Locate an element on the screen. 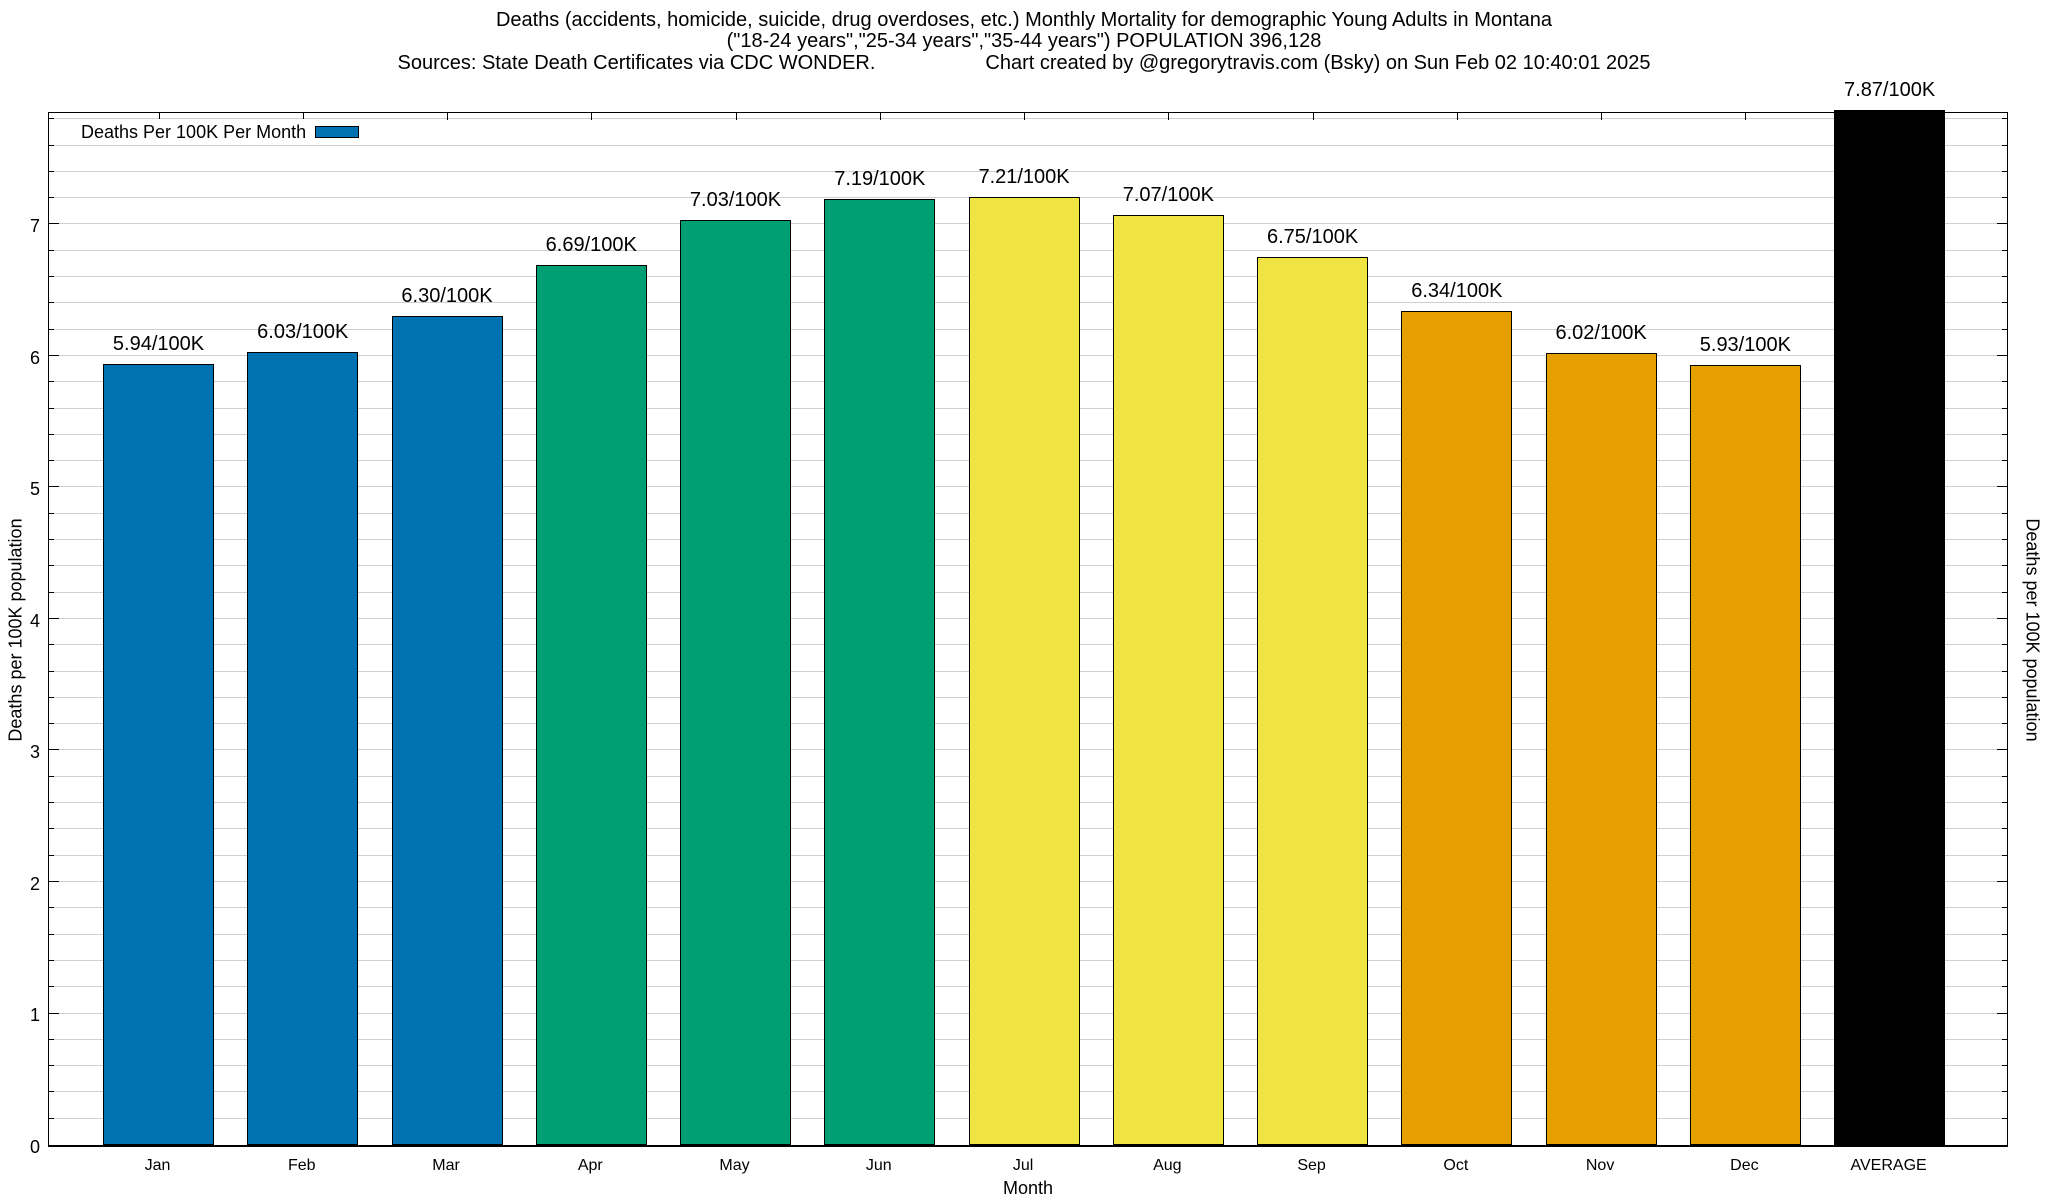 The height and width of the screenshot is (1200, 2048). y-tick-label-4: 4 is located at coordinates (34, 620).